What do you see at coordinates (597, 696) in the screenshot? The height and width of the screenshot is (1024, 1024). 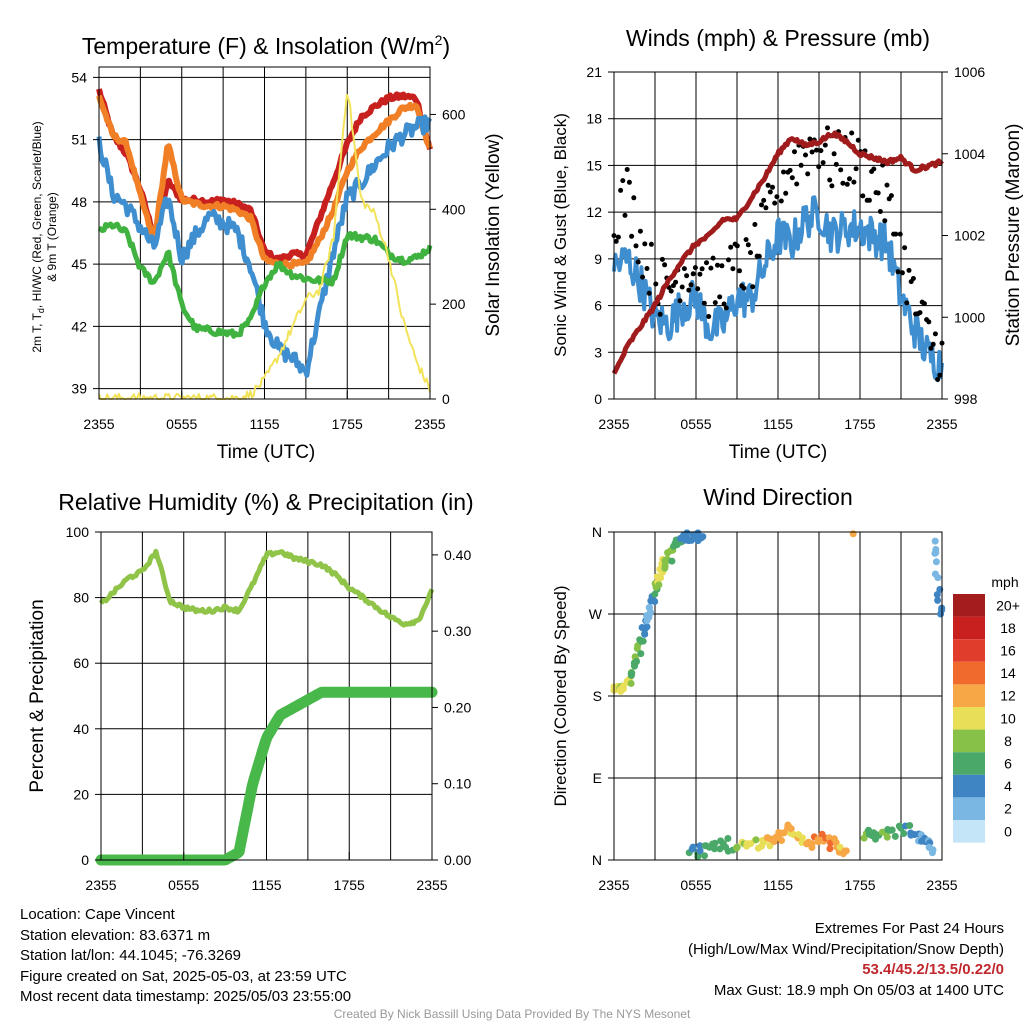 I see `y-tick-label-left: S` at bounding box center [597, 696].